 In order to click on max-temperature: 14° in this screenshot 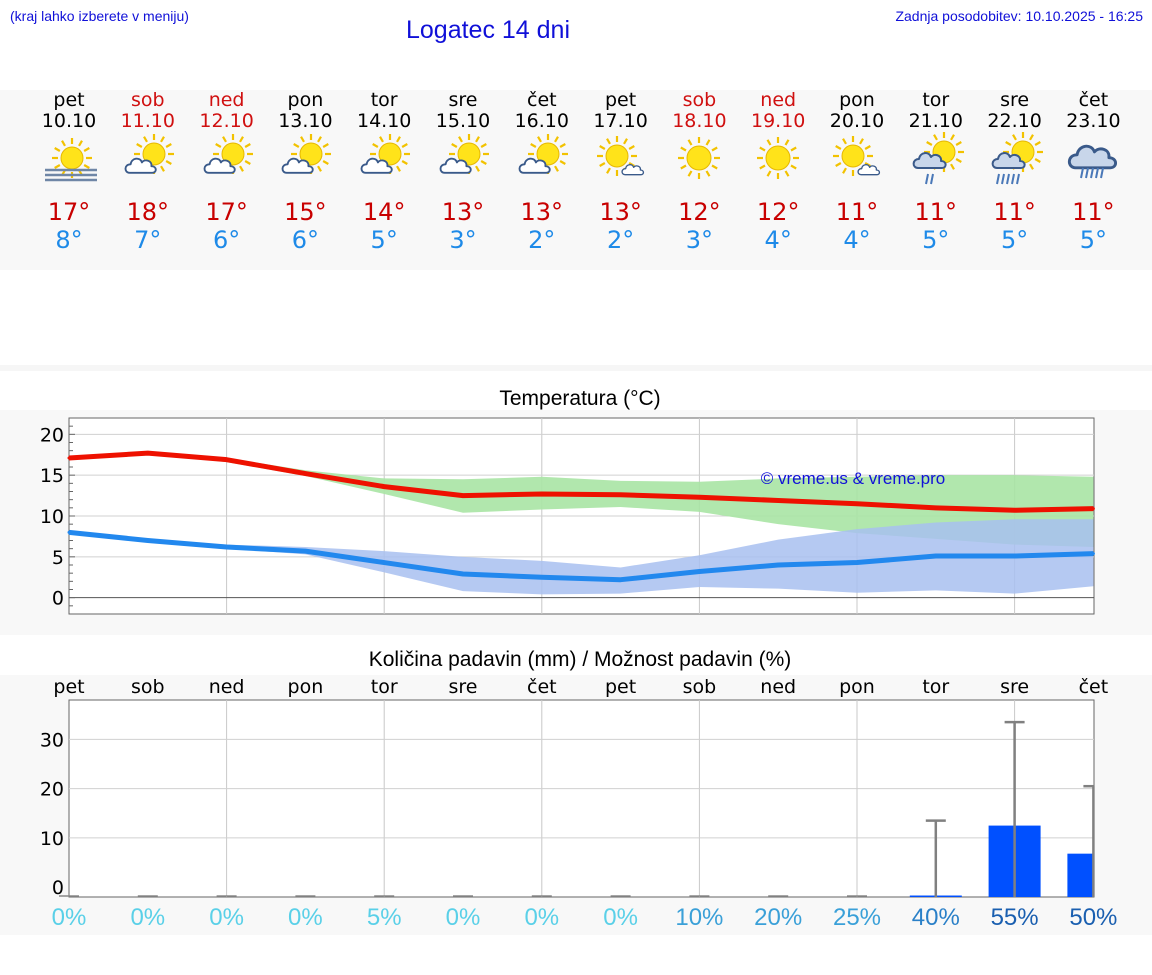, I will do `click(384, 212)`.